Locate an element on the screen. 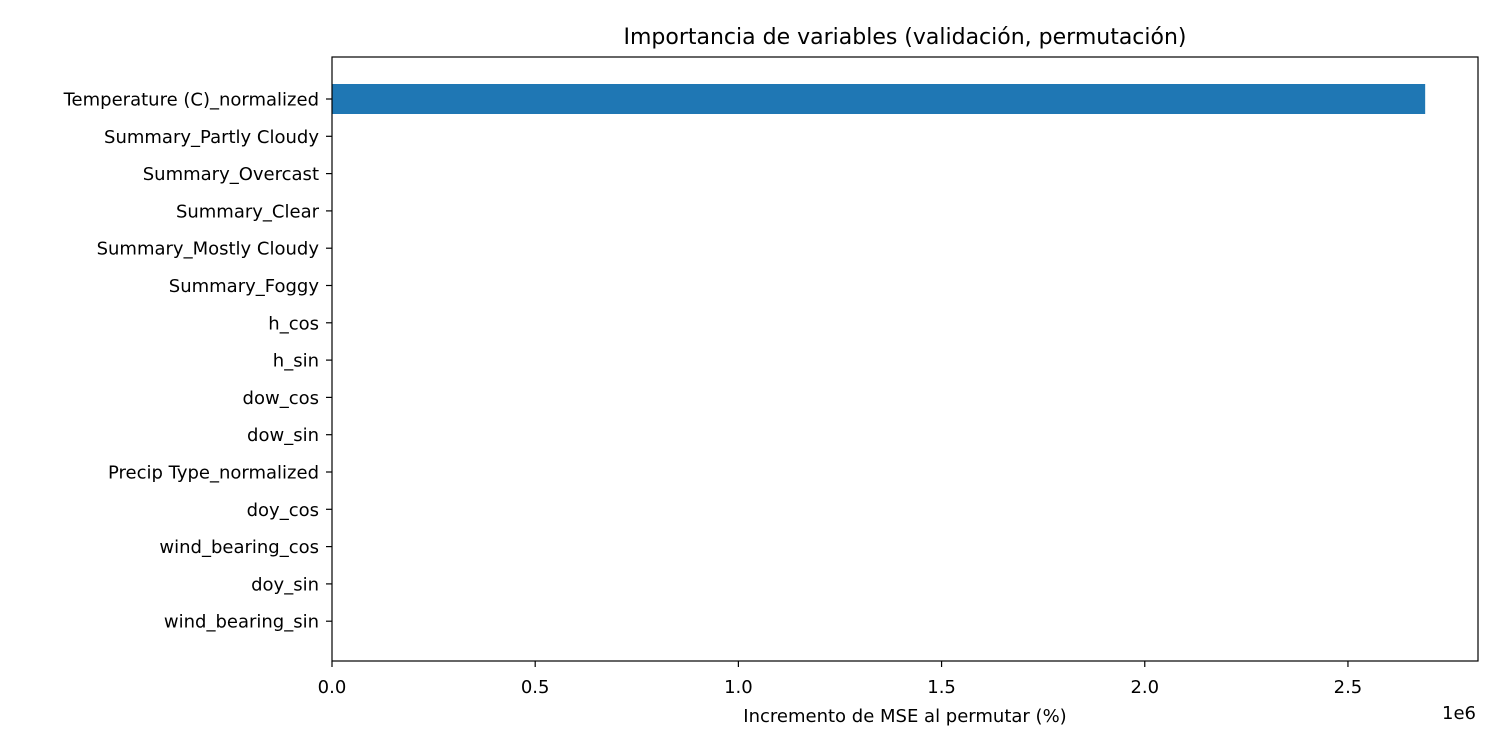 This screenshot has width=1500, height=754. y-tick-label: h_cos is located at coordinates (293, 323).